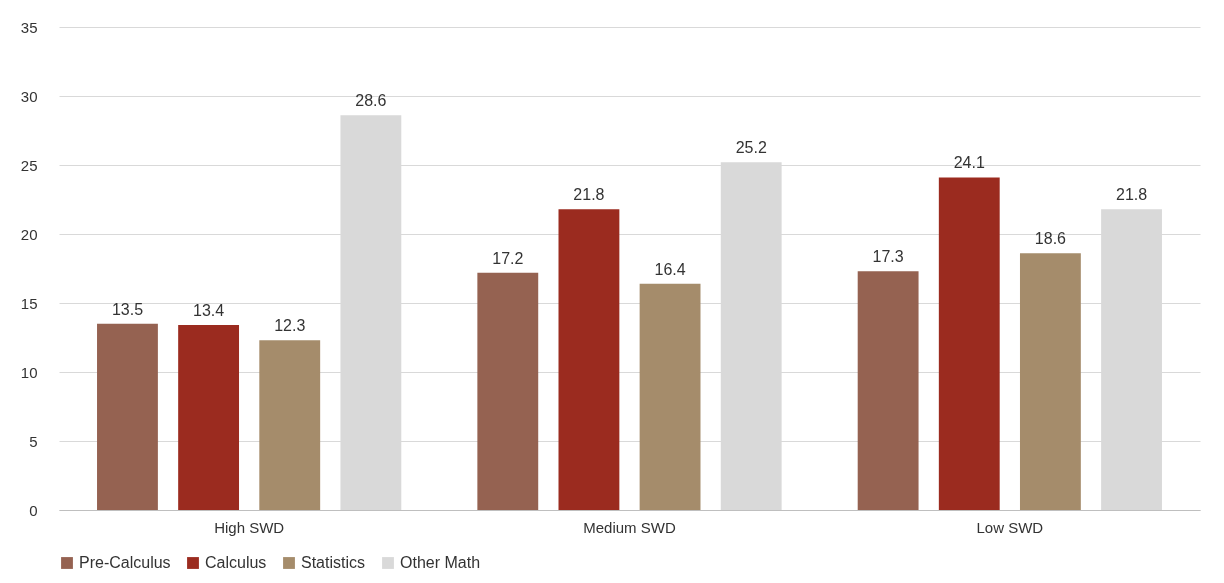 The height and width of the screenshot is (583, 1224). Describe the element at coordinates (969, 163) in the screenshot. I see `data-label: 24.1` at that location.